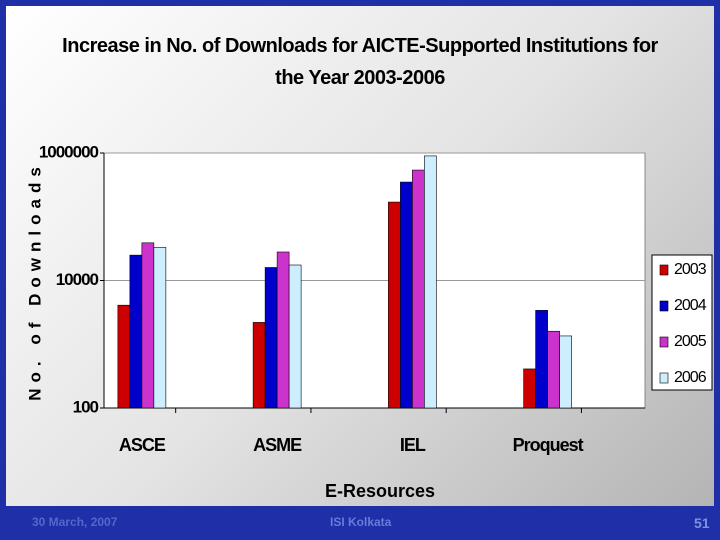 This screenshot has width=720, height=540. What do you see at coordinates (690, 377) in the screenshot?
I see `legend-label: 2006` at bounding box center [690, 377].